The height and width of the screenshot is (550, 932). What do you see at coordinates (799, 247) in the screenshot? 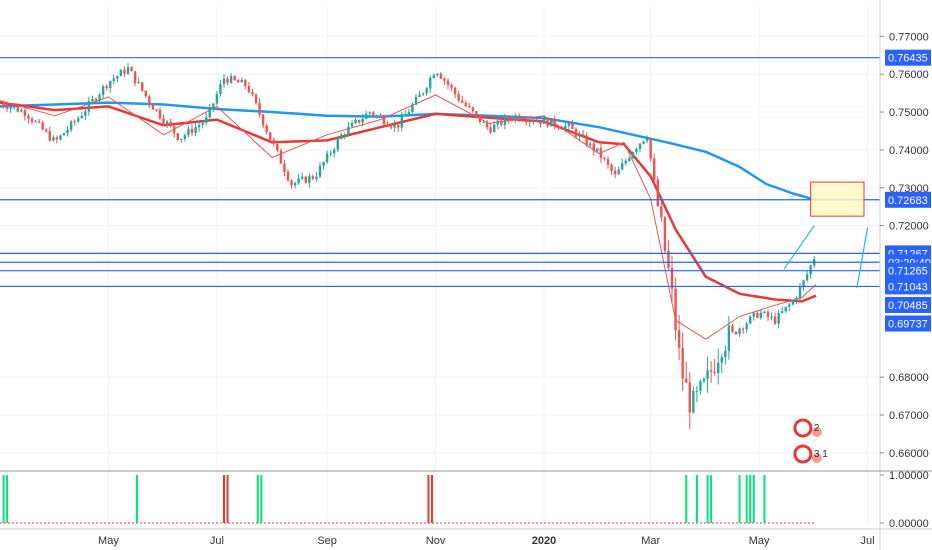
I see `trend-line` at bounding box center [799, 247].